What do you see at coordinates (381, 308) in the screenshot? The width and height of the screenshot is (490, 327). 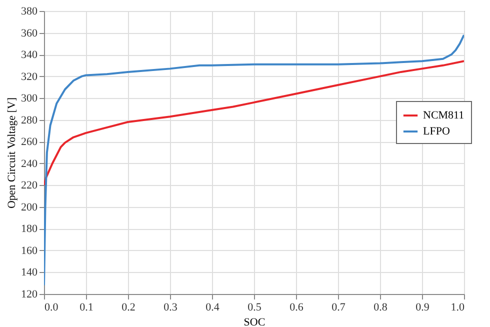 I see `x-tick-label: 0.8` at bounding box center [381, 308].